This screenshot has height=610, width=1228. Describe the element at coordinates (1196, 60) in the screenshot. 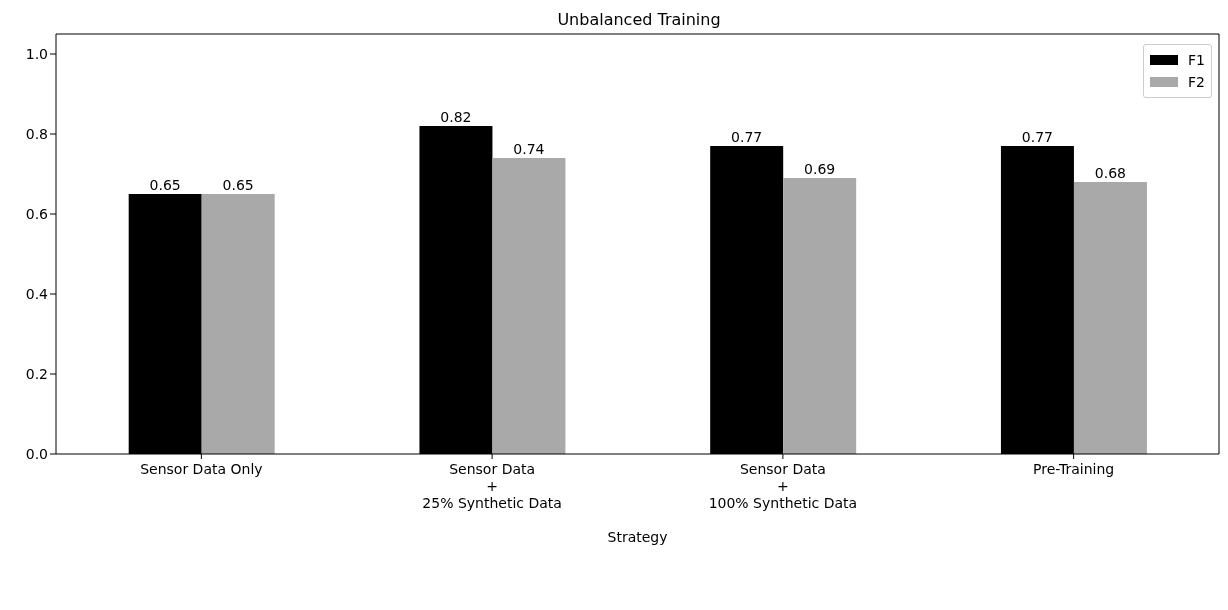

I see `legend-label: F1` at that location.